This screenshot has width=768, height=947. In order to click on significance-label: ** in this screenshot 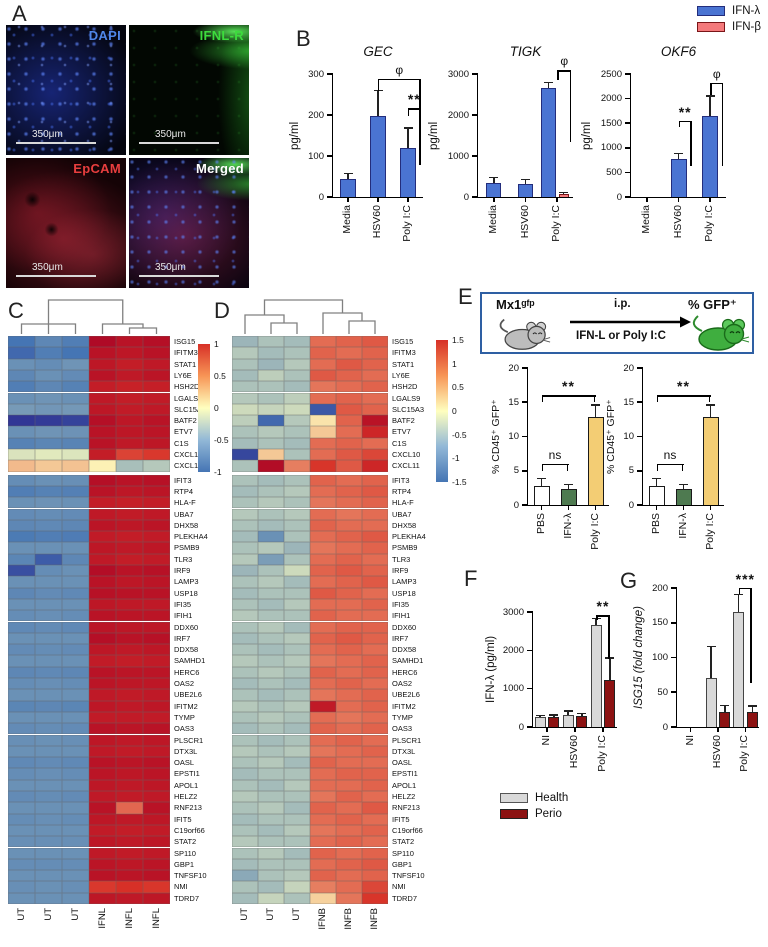, I will do `click(683, 386)`.